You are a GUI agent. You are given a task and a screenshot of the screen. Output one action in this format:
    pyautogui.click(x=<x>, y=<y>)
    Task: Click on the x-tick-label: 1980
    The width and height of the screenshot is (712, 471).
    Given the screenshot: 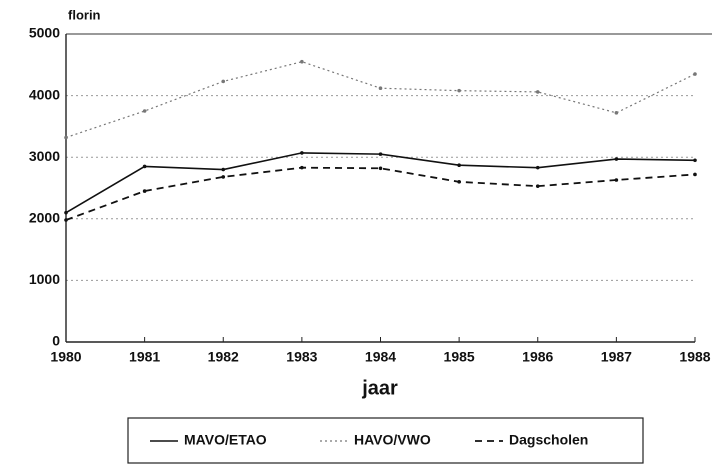 What is the action you would take?
    pyautogui.click(x=65, y=357)
    